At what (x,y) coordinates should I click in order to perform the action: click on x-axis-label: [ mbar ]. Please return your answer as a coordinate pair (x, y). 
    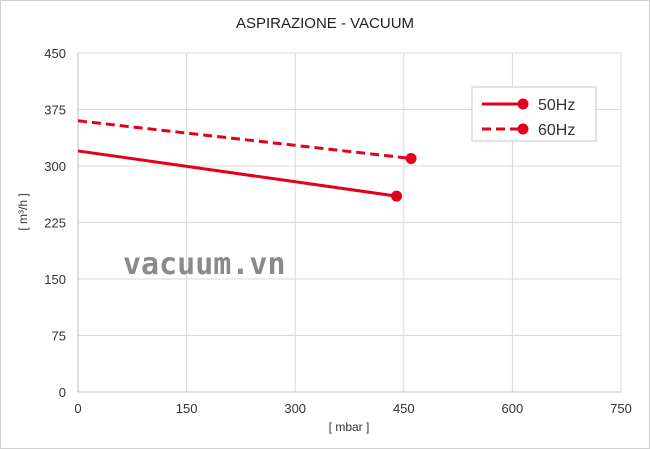
    Looking at the image, I should click on (349, 427).